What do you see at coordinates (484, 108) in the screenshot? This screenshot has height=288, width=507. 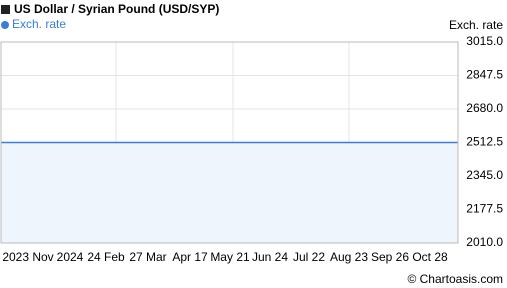 I see `y-tick-label: 2680.0` at bounding box center [484, 108].